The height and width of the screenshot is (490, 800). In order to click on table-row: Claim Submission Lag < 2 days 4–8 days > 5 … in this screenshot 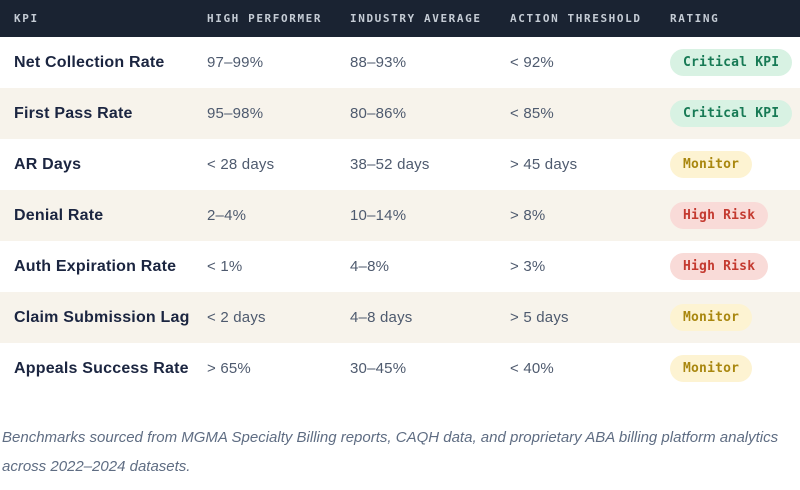, I will do `click(400, 317)`.